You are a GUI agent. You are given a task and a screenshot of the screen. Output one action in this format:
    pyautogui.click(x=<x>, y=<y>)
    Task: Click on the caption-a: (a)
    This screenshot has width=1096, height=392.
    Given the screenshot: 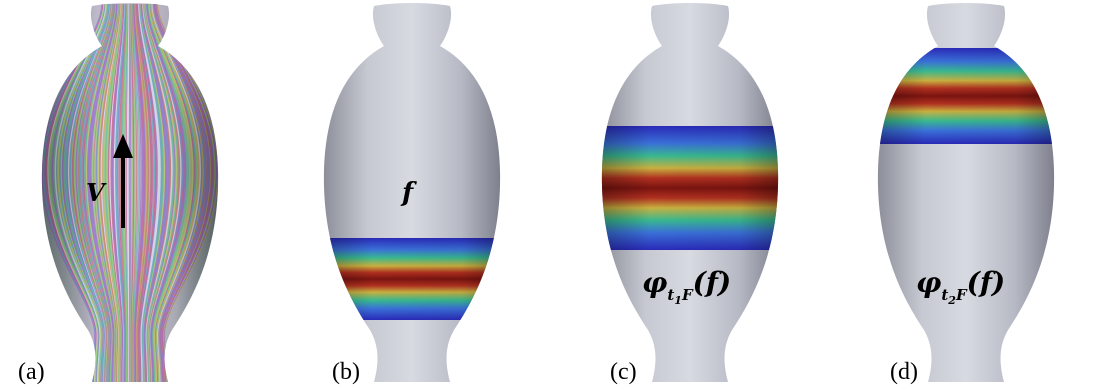 What is the action you would take?
    pyautogui.click(x=31, y=372)
    